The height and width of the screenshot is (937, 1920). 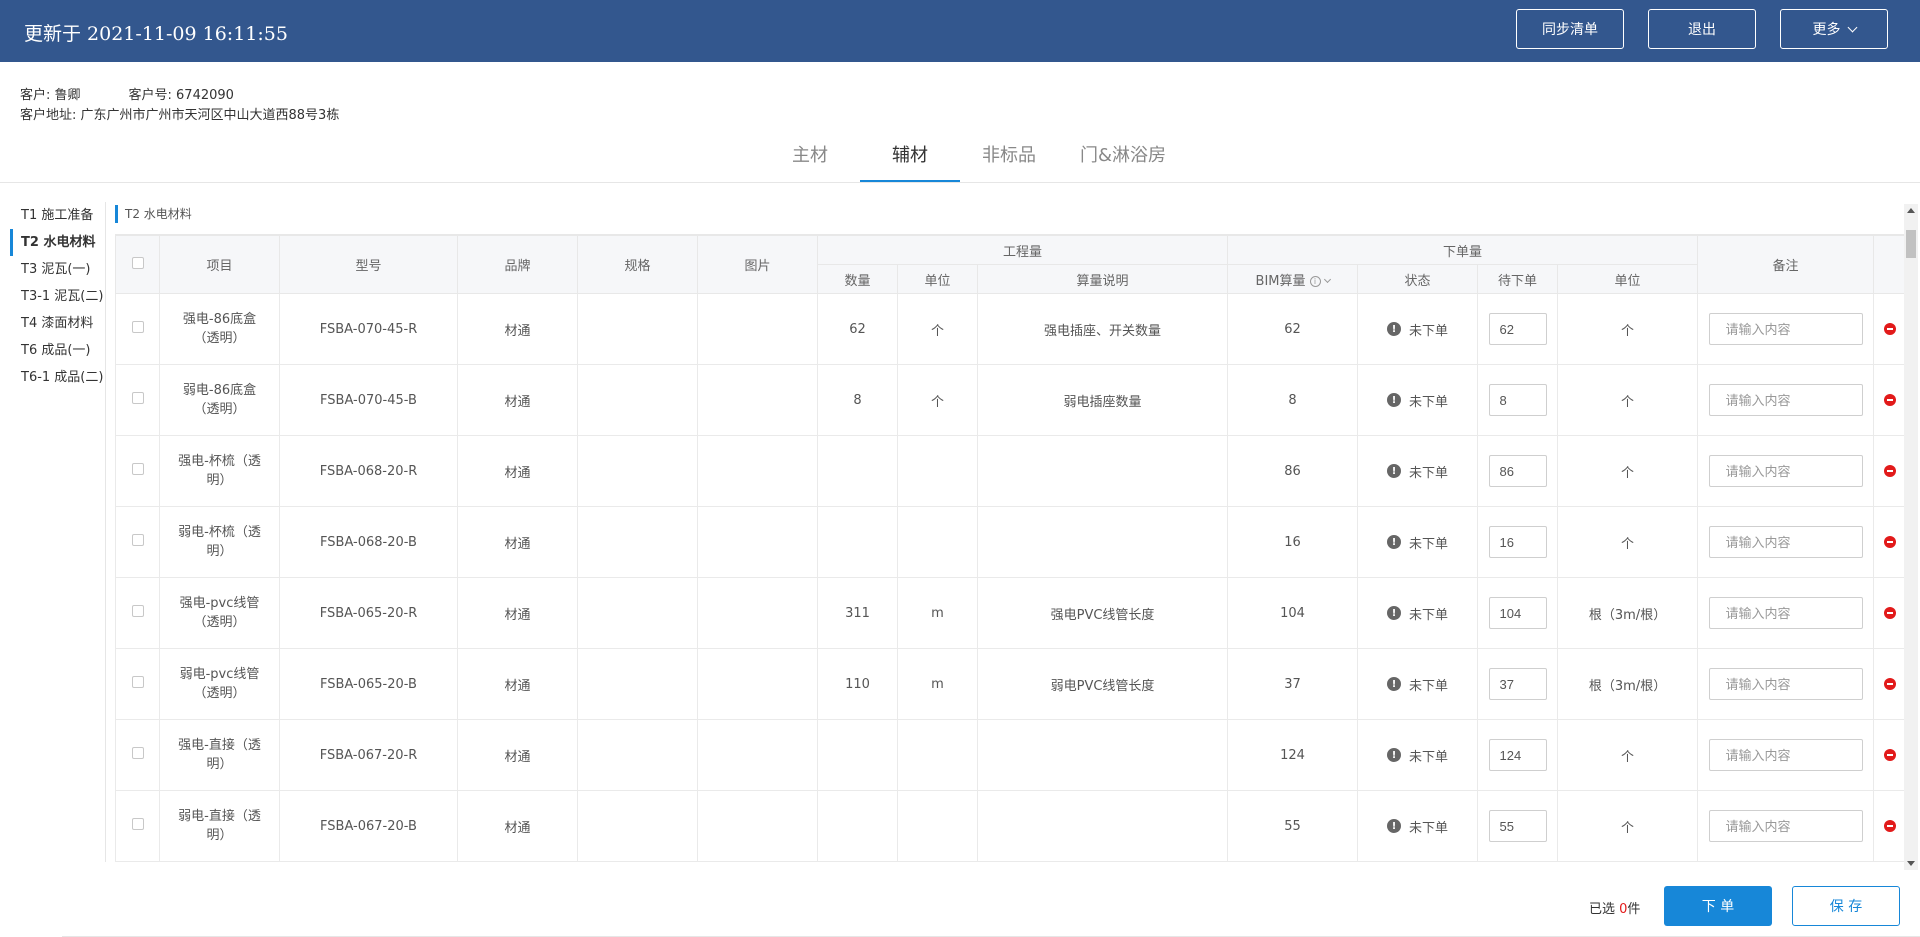 What do you see at coordinates (156, 34) in the screenshot?
I see `page-title: 更新于 2021-11-09 16:11:55` at bounding box center [156, 34].